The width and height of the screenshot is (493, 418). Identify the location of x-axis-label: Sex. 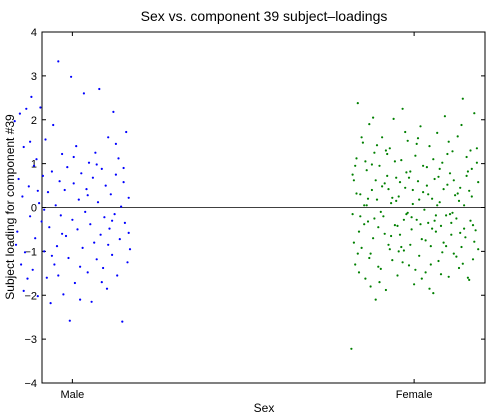
(264, 408).